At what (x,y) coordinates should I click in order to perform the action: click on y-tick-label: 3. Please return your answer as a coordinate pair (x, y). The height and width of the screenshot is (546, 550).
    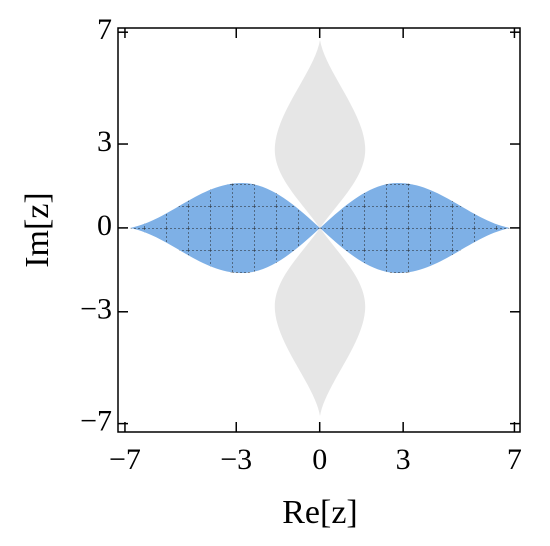
    Looking at the image, I should click on (104, 141).